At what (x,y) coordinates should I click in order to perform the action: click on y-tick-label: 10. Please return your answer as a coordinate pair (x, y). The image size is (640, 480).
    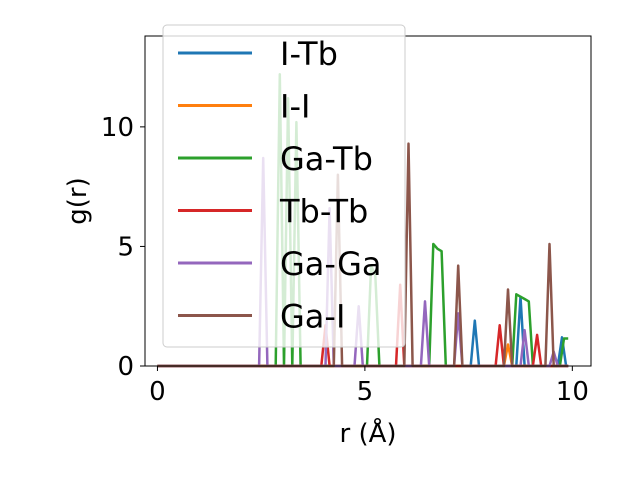
    Looking at the image, I should click on (117, 128).